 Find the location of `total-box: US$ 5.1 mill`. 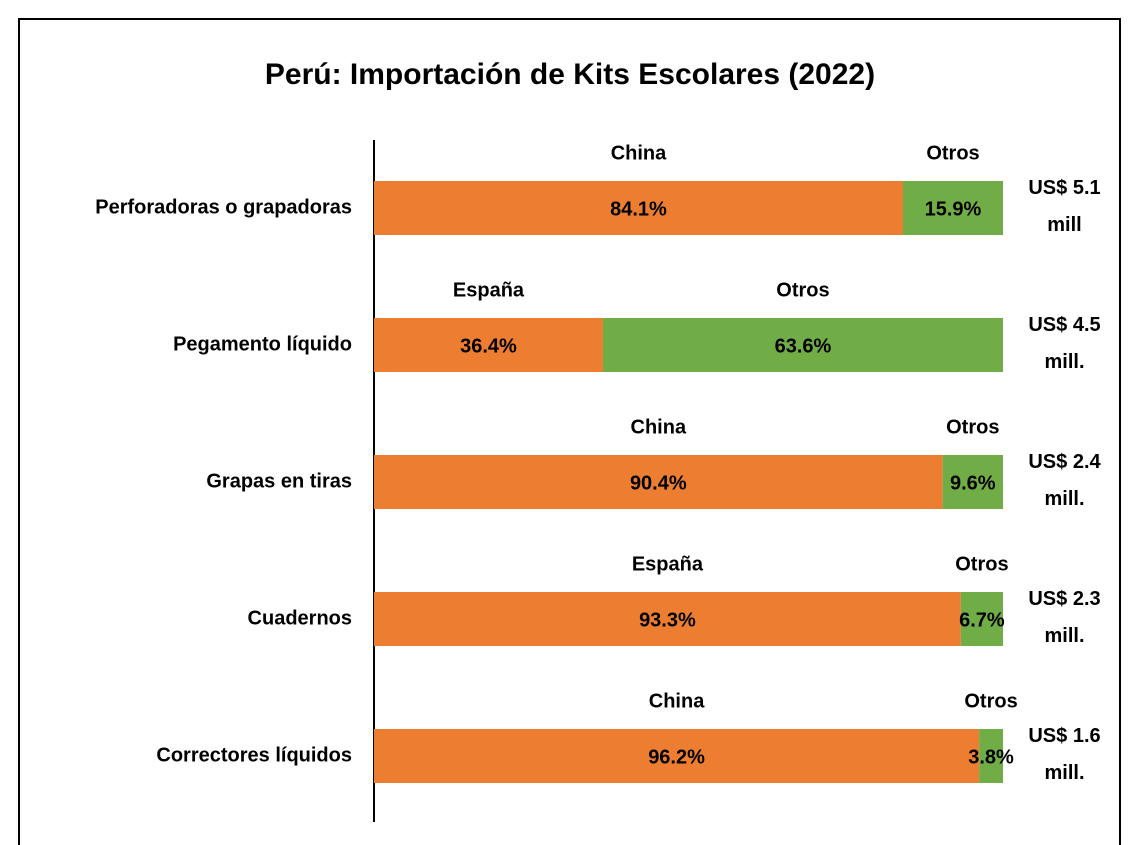

total-box: US$ 5.1 mill is located at coordinates (1064, 206).